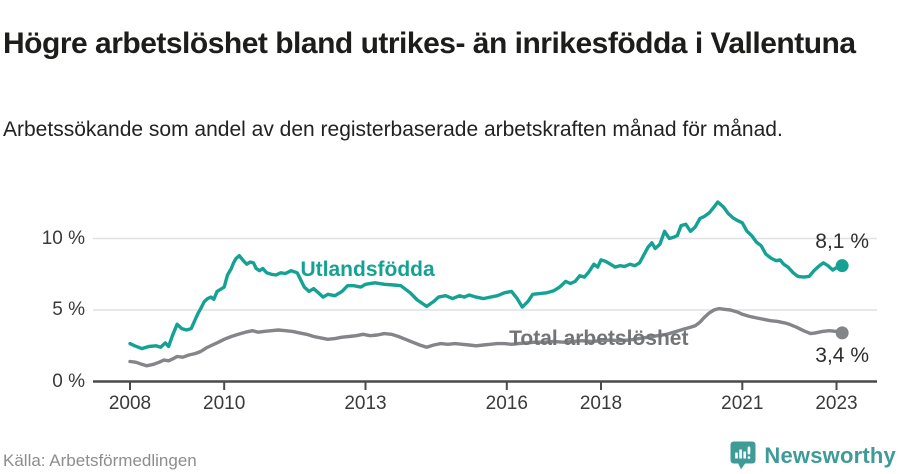 This screenshot has width=900, height=474. What do you see at coordinates (842, 241) in the screenshot?
I see `series-end-value-0: 8,1 %` at bounding box center [842, 241].